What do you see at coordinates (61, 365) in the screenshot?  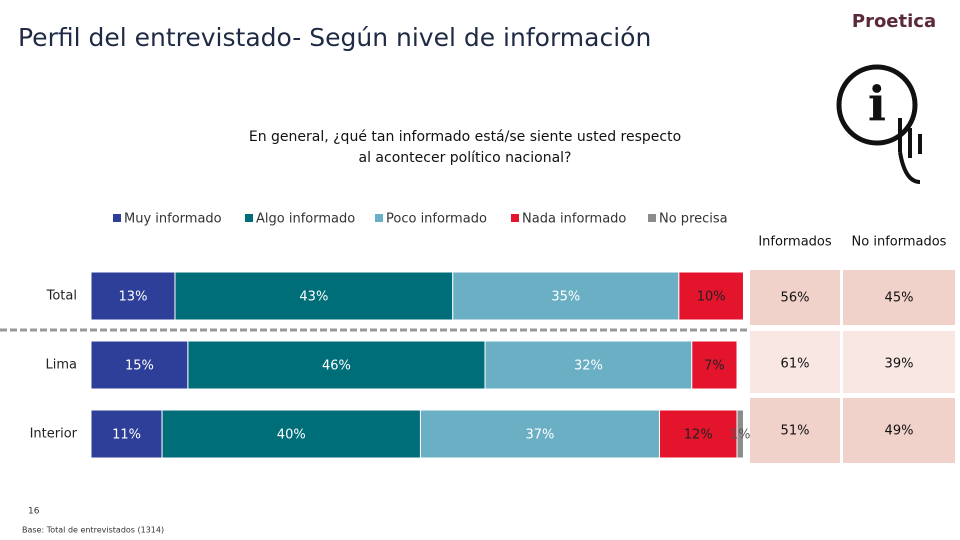 I see `category-label: Lima` at bounding box center [61, 365].